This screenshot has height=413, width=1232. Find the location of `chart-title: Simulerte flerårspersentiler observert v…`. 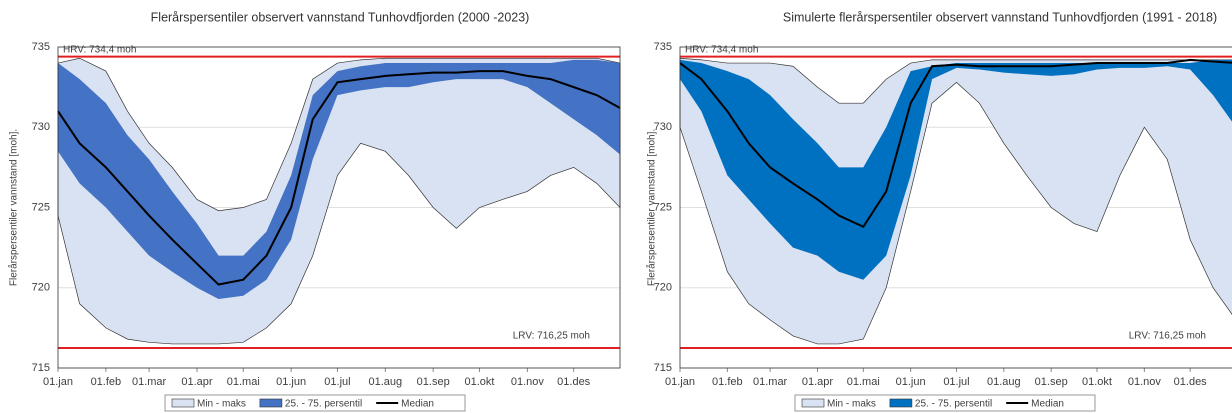

chart-title: Simulerte flerårspersentiler observert v… is located at coordinates (1000, 17).